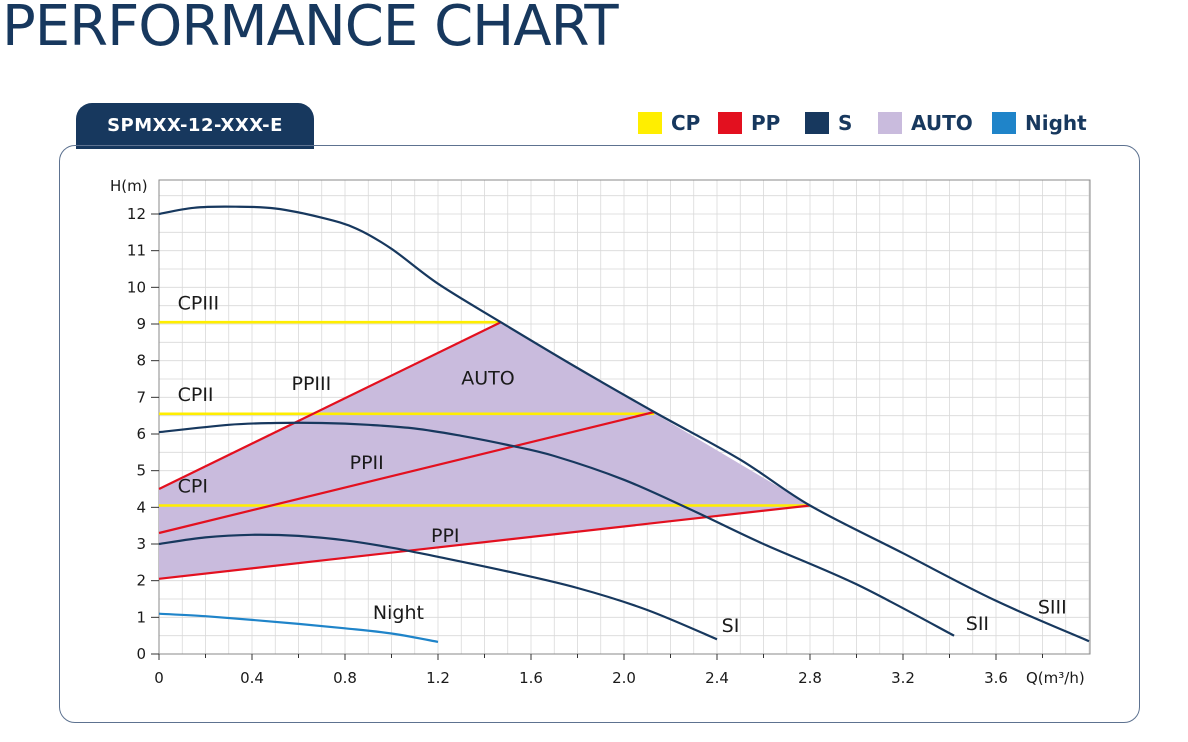 The height and width of the screenshot is (742, 1188). Describe the element at coordinates (730, 123) in the screenshot. I see `pp-swatch-icon` at that location.